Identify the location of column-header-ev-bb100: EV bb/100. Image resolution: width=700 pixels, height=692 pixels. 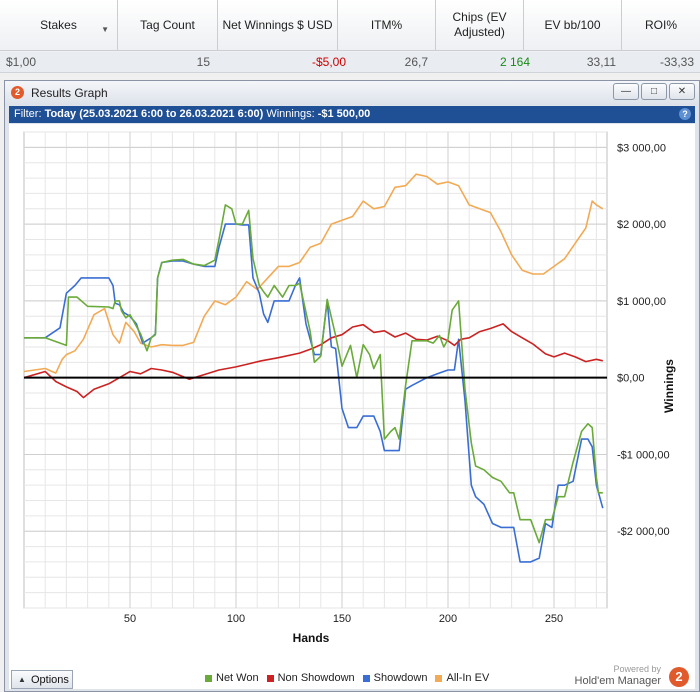
(573, 25).